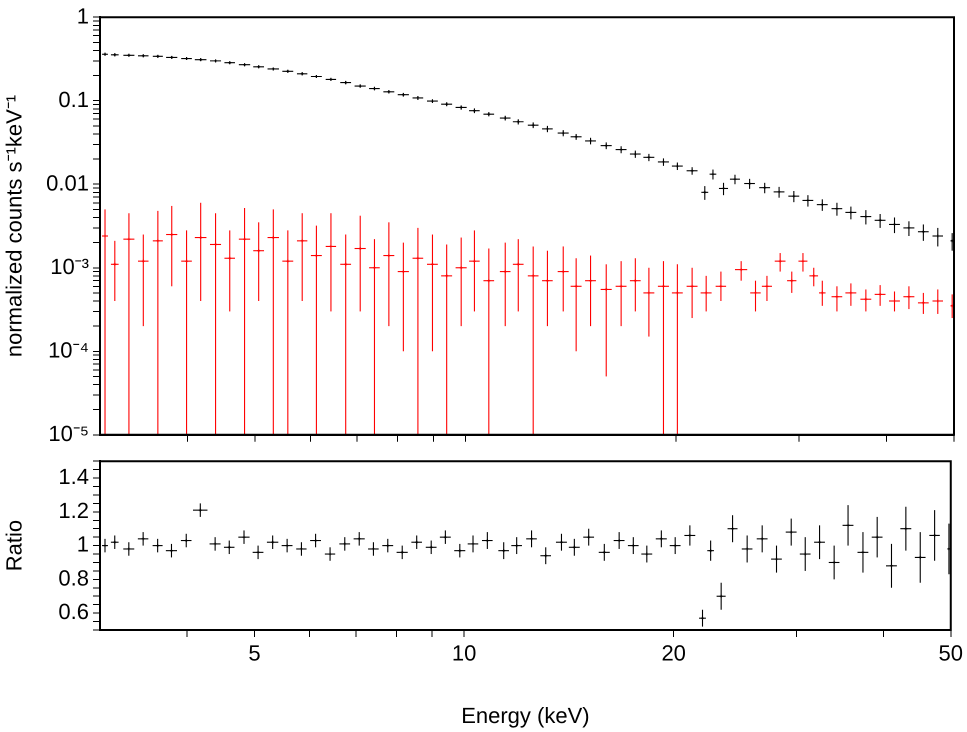 The image size is (967, 732). Describe the element at coordinates (68, 433) in the screenshot. I see `y-tick-label: 10⁻⁵` at that location.